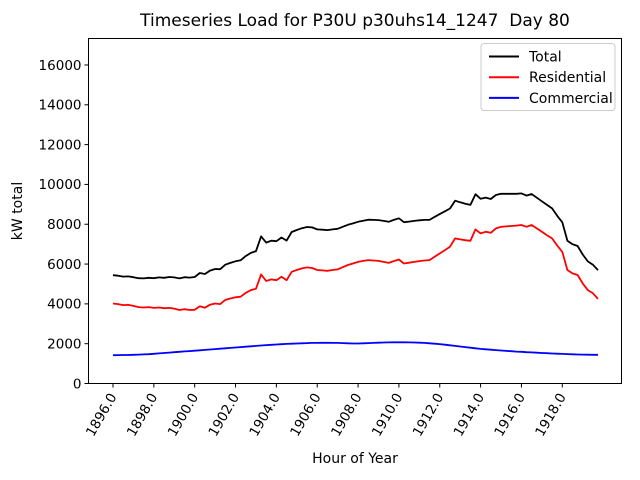 The height and width of the screenshot is (480, 640). I want to click on legend-label-commercial: Commercial, so click(571, 99).